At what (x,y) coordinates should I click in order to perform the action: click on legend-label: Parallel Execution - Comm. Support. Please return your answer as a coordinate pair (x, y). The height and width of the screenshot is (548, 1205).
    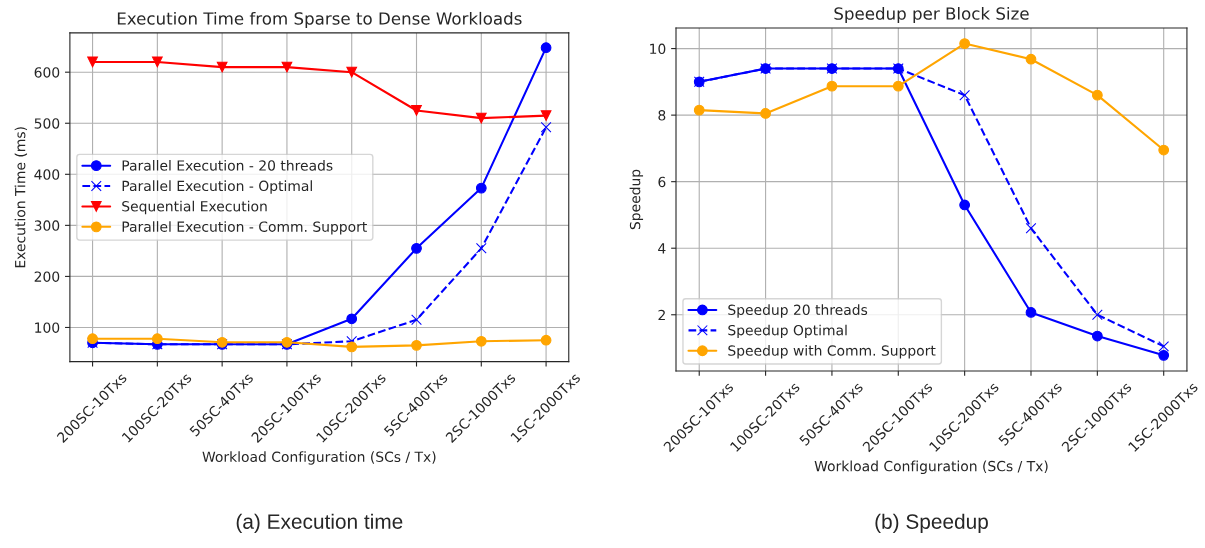
    Looking at the image, I should click on (244, 228).